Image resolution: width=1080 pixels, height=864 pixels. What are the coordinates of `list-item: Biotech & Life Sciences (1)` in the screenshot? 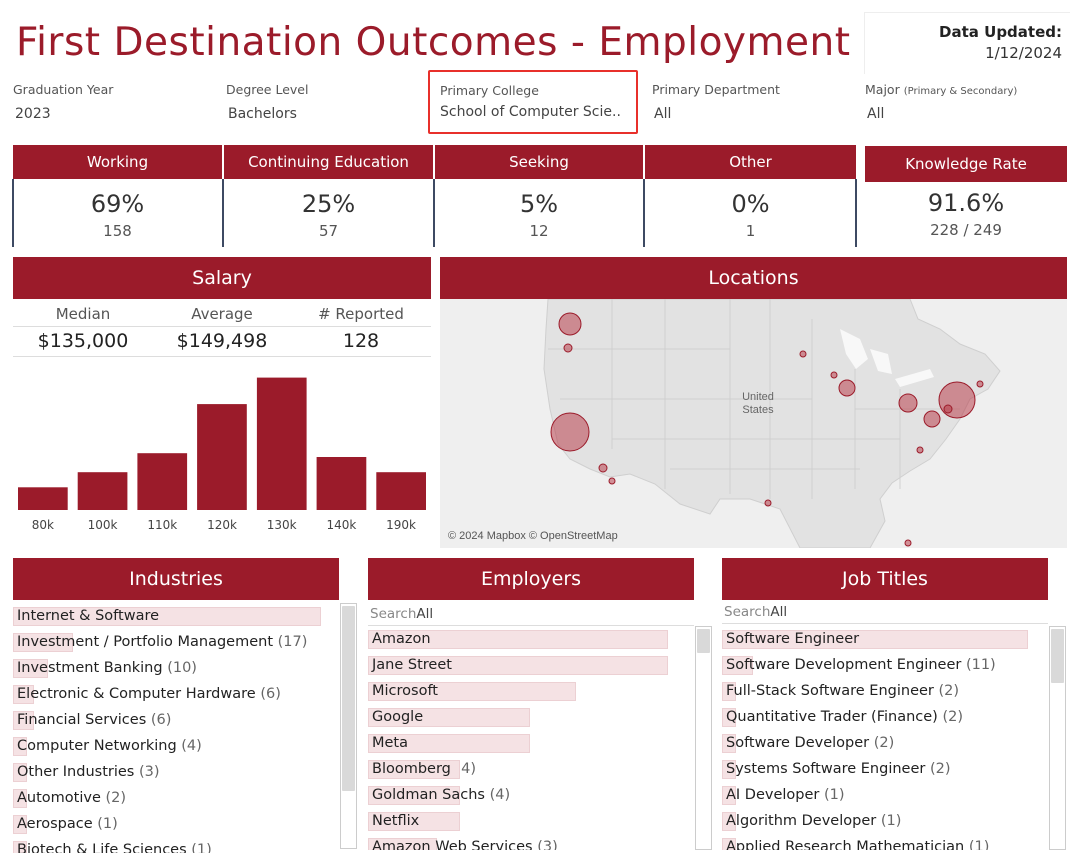 It's located at (173, 845).